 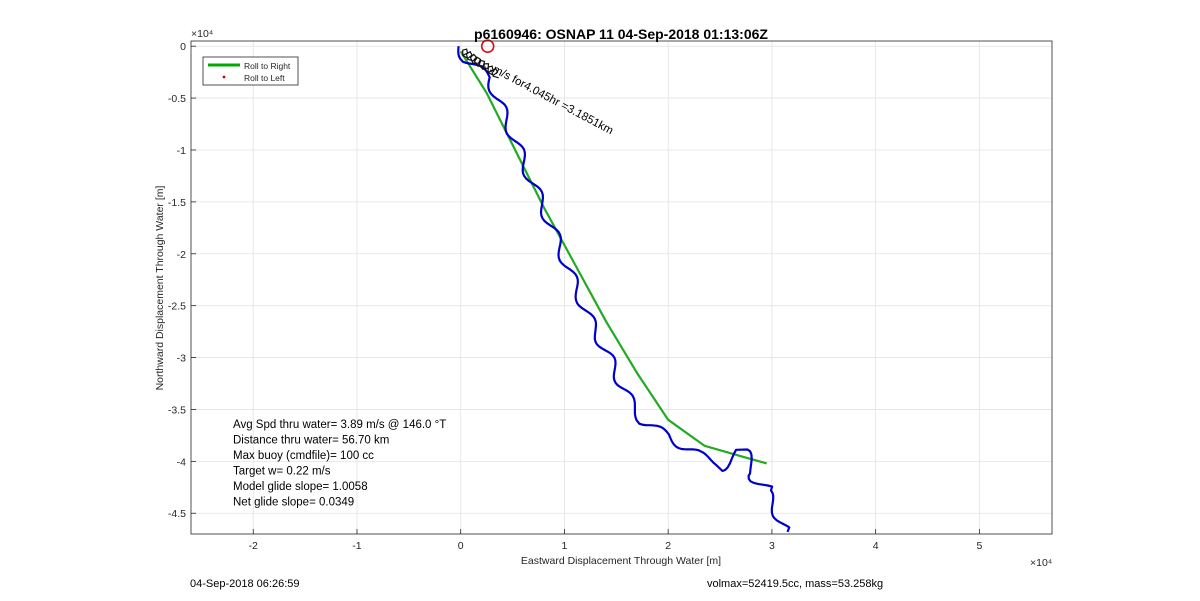 What do you see at coordinates (795, 584) in the screenshot?
I see `footer-vol-mass: volmax=52419.5cc, mass=53.258kg` at bounding box center [795, 584].